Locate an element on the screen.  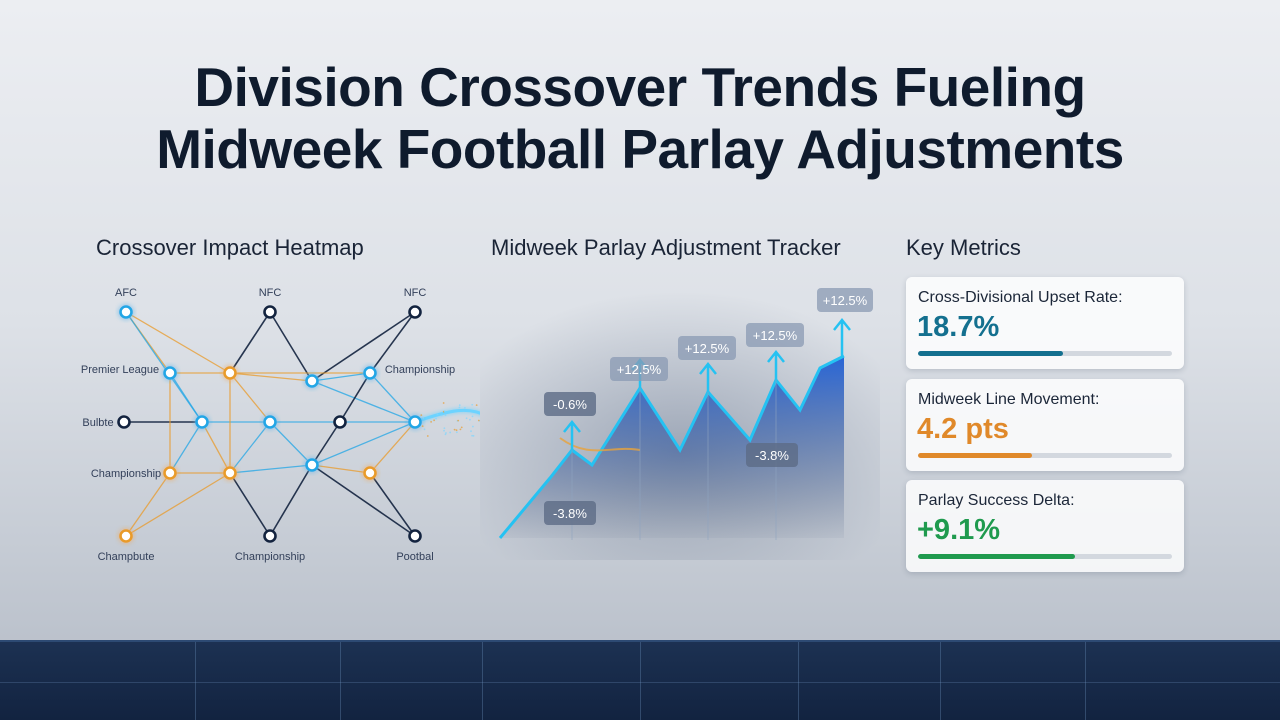
metric-value: 18.7% is located at coordinates (958, 327).